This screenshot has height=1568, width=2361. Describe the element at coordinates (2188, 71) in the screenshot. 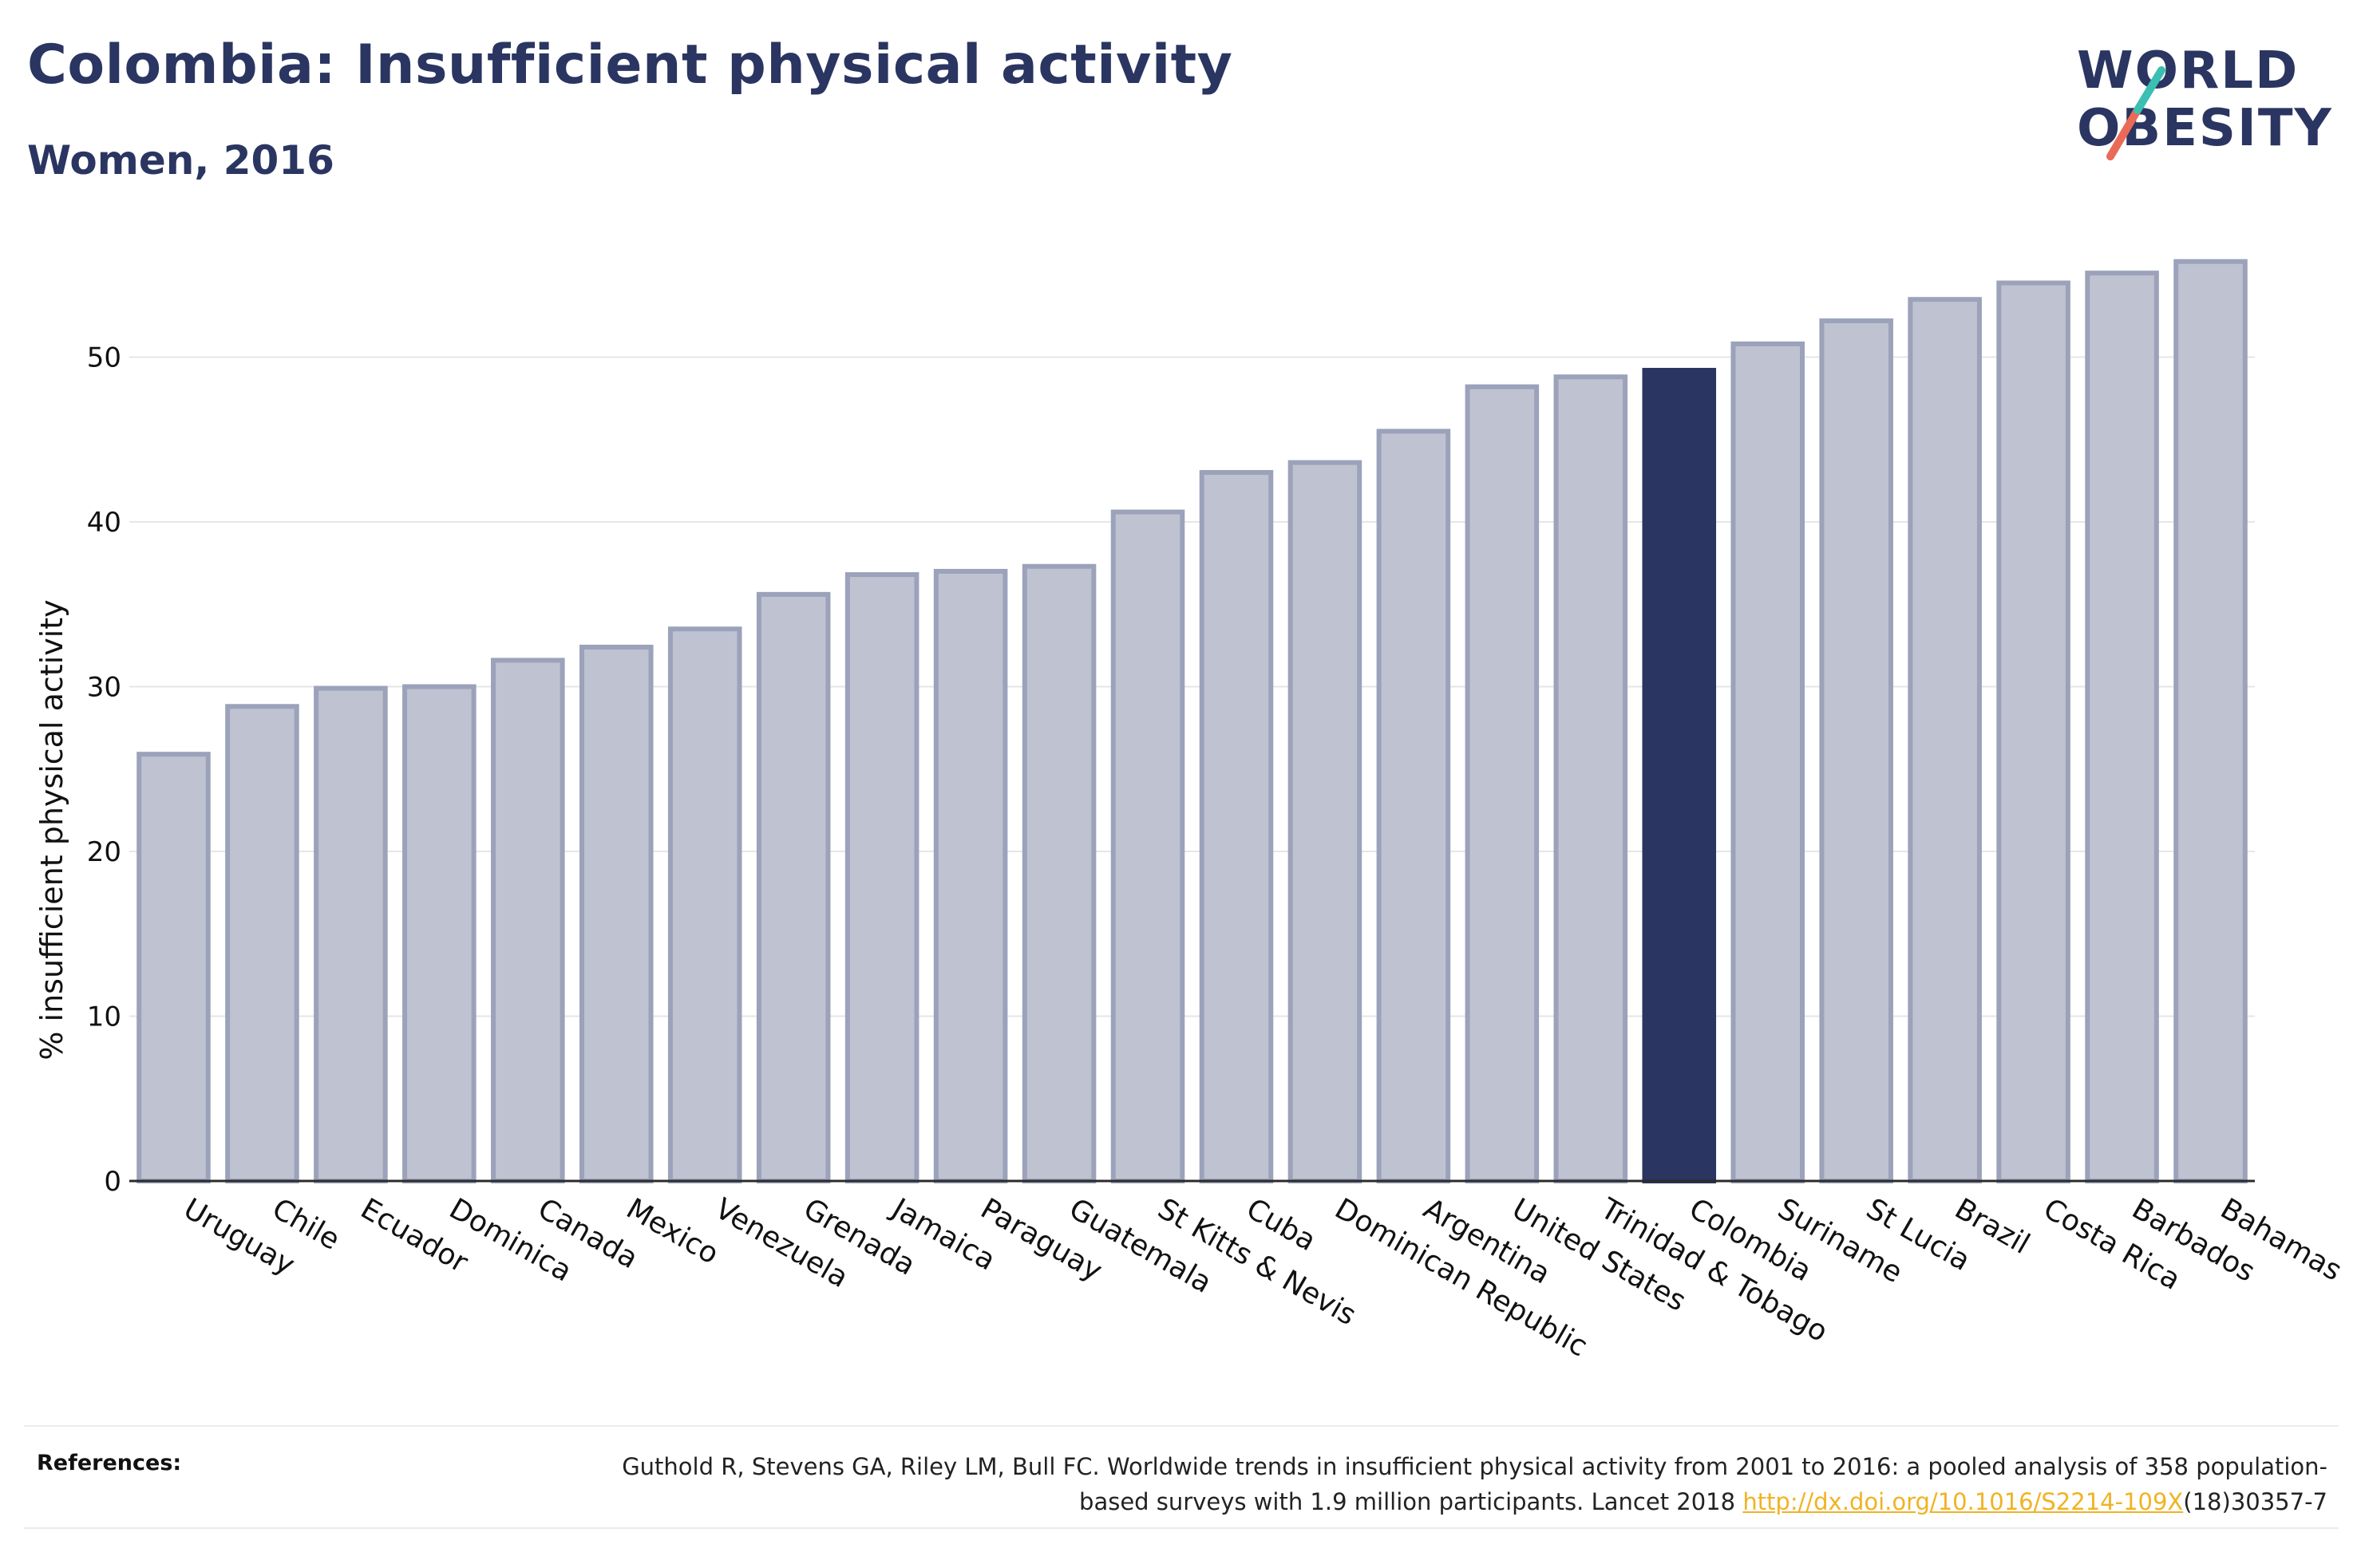

I see `logo-line-1: WORLD` at that location.